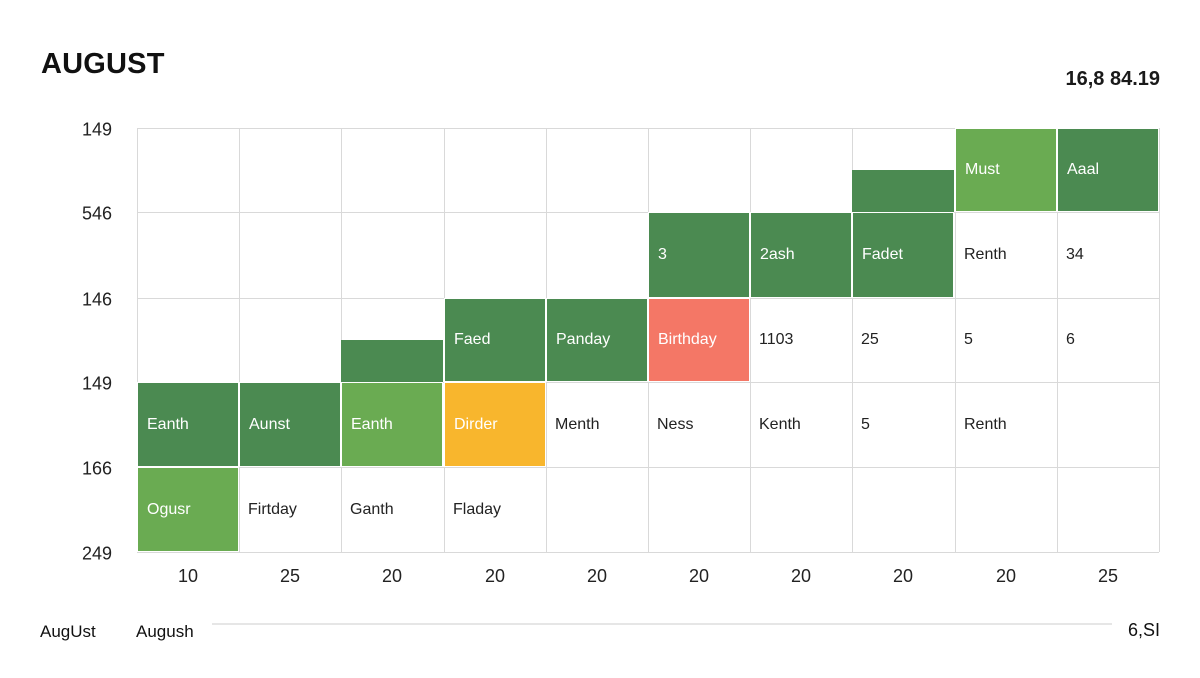 The width and height of the screenshot is (1200, 678). I want to click on heatmap-cell-r2-c9: 6, so click(1070, 339).